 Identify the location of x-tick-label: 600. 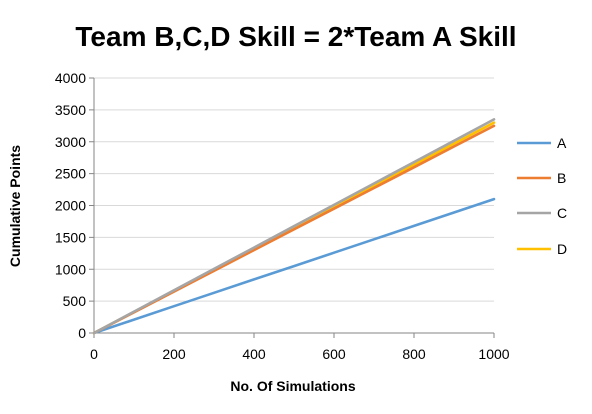
(334, 354).